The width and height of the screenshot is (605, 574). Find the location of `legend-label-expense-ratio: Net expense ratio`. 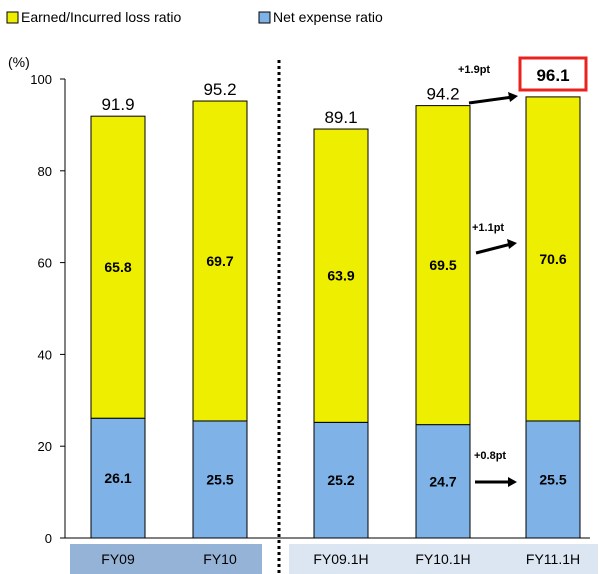

legend-label-expense-ratio: Net expense ratio is located at coordinates (328, 17).